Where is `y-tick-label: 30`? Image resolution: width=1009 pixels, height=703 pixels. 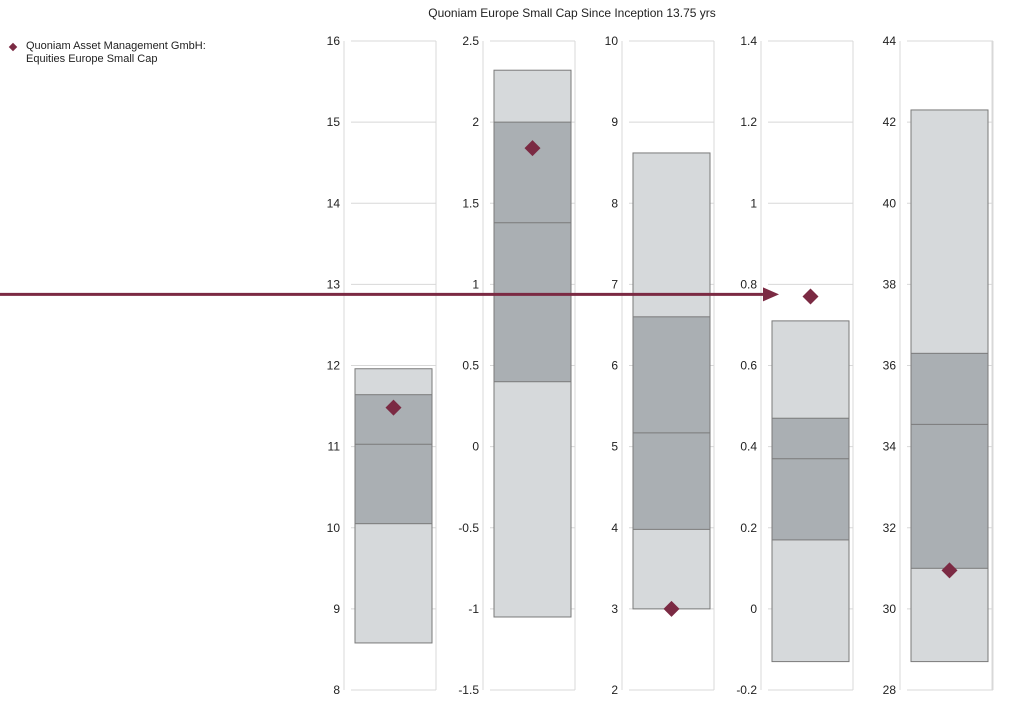
y-tick-label: 30 is located at coordinates (890, 609).